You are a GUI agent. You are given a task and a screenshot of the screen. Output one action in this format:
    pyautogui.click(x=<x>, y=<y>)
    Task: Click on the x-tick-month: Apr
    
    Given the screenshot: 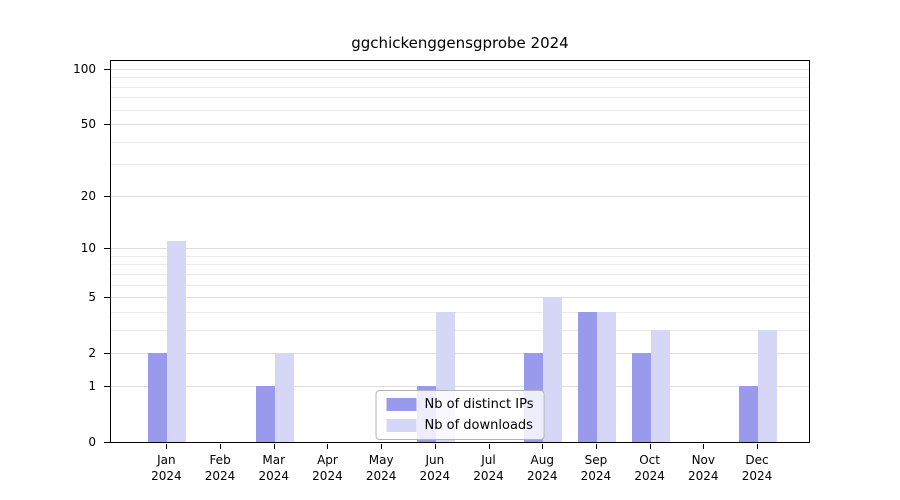 What is the action you would take?
    pyautogui.click(x=327, y=460)
    